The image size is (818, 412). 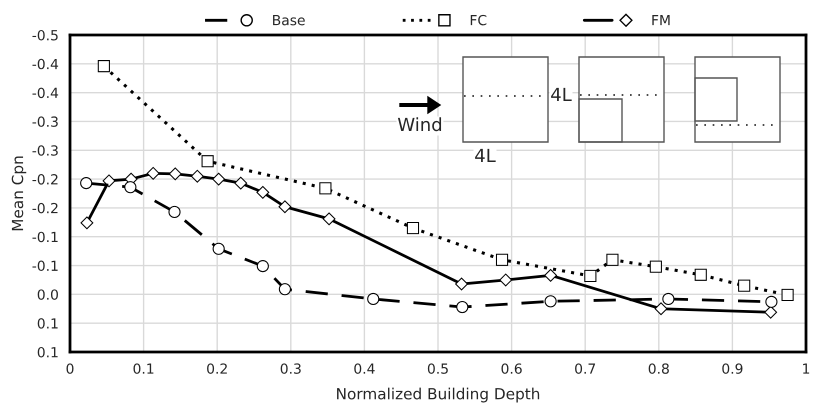 What do you see at coordinates (19, 193) in the screenshot?
I see `y-axis-title: Mean Cpn` at bounding box center [19, 193].